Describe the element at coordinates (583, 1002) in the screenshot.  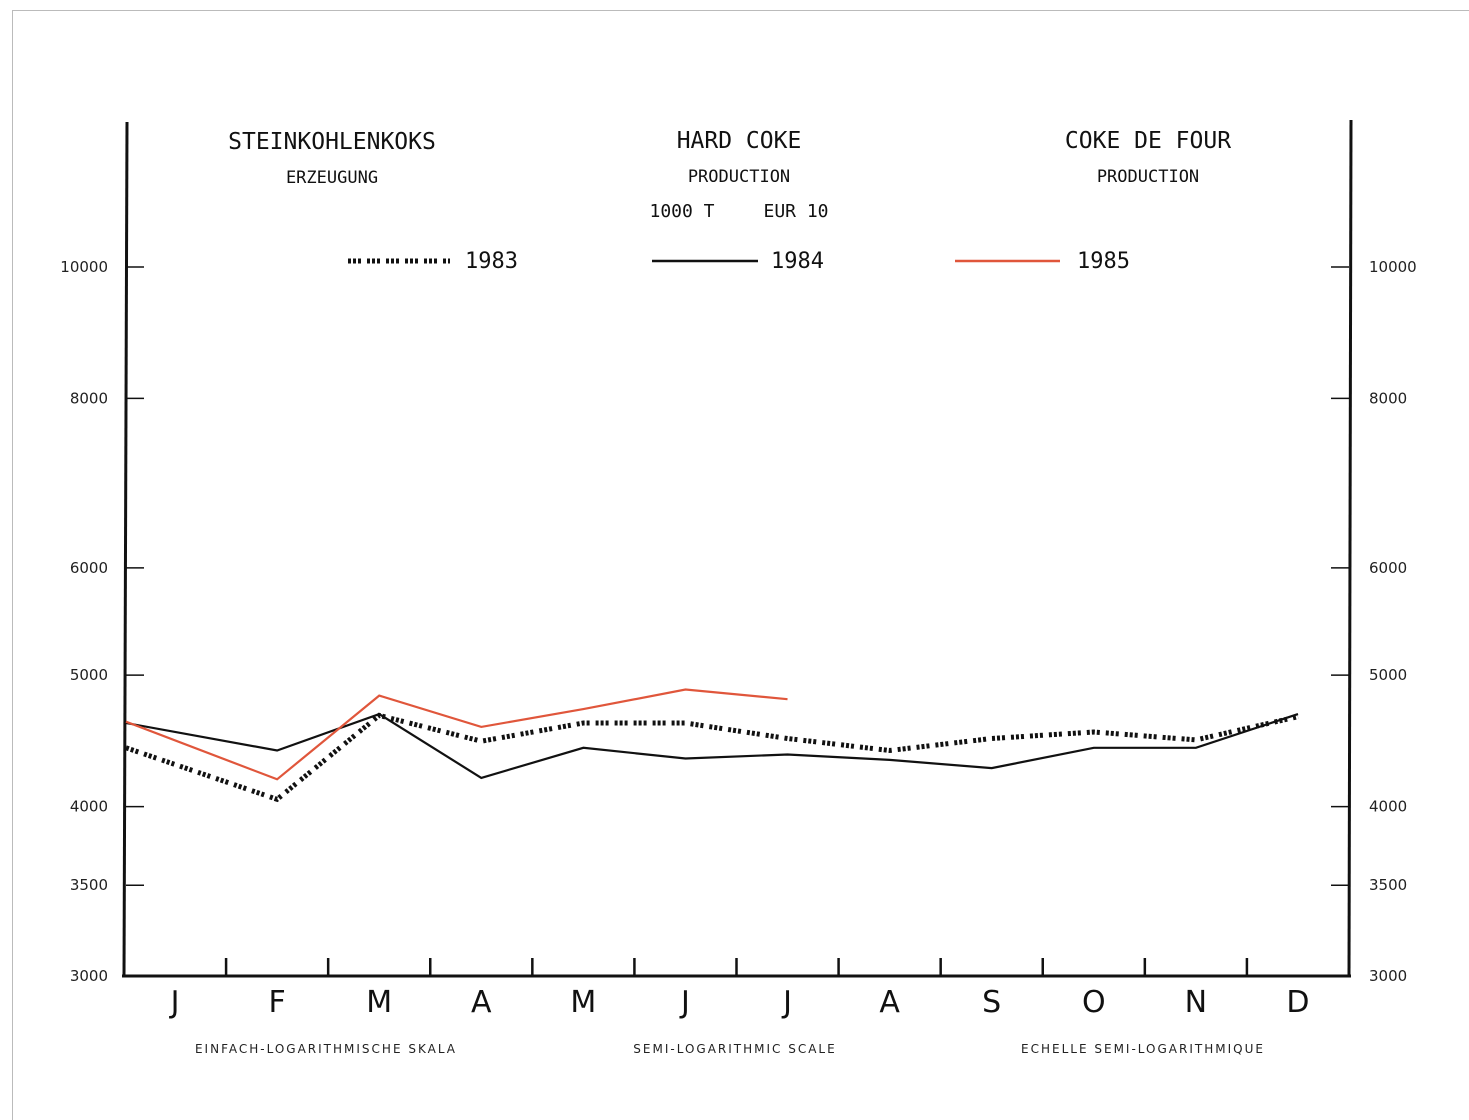
I see `x-tick-label-4: M` at that location.